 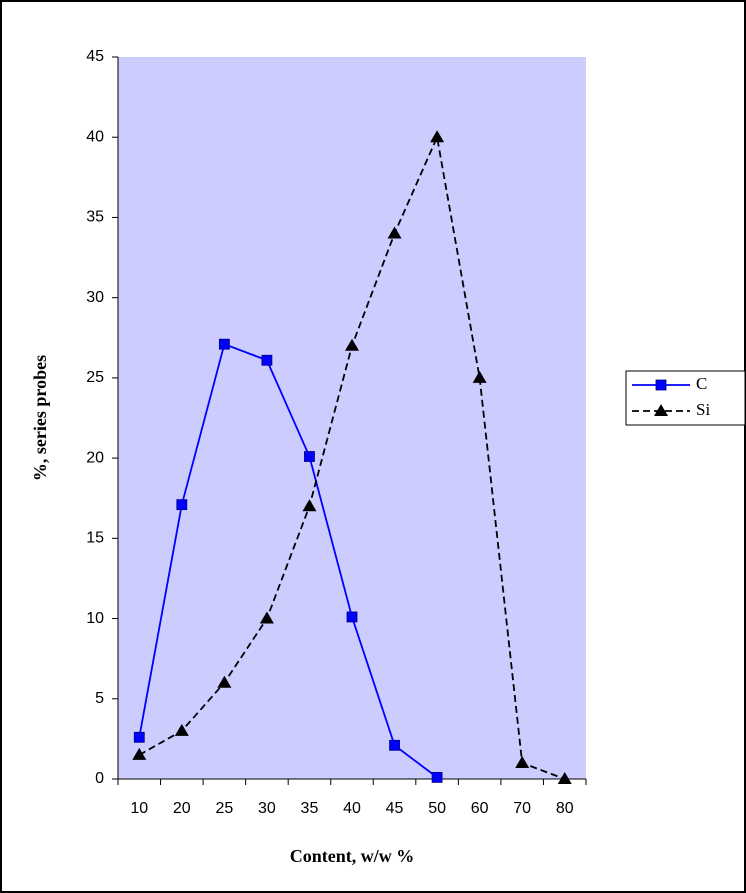 I want to click on legend-box, so click(x=685, y=398).